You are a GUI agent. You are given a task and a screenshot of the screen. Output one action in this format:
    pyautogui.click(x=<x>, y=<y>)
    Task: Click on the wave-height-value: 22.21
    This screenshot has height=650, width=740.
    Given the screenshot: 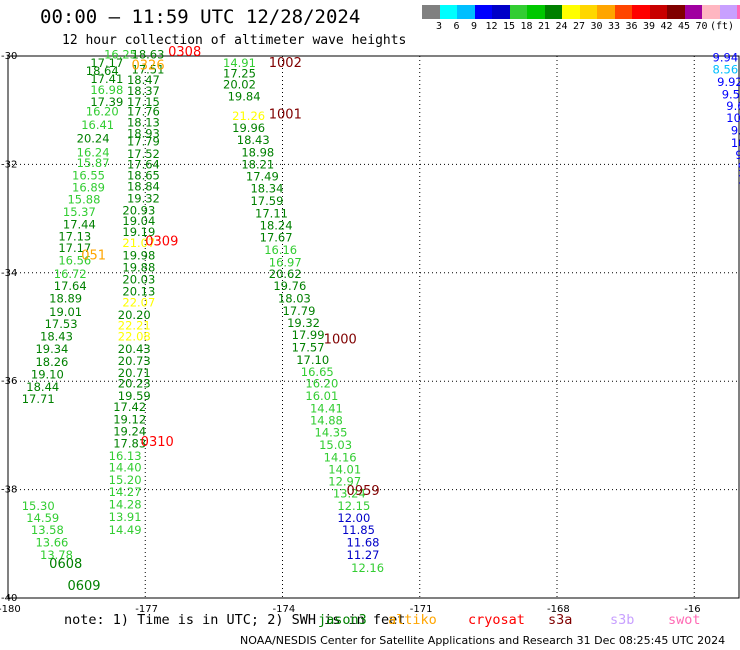 What is the action you would take?
    pyautogui.click(x=134, y=326)
    